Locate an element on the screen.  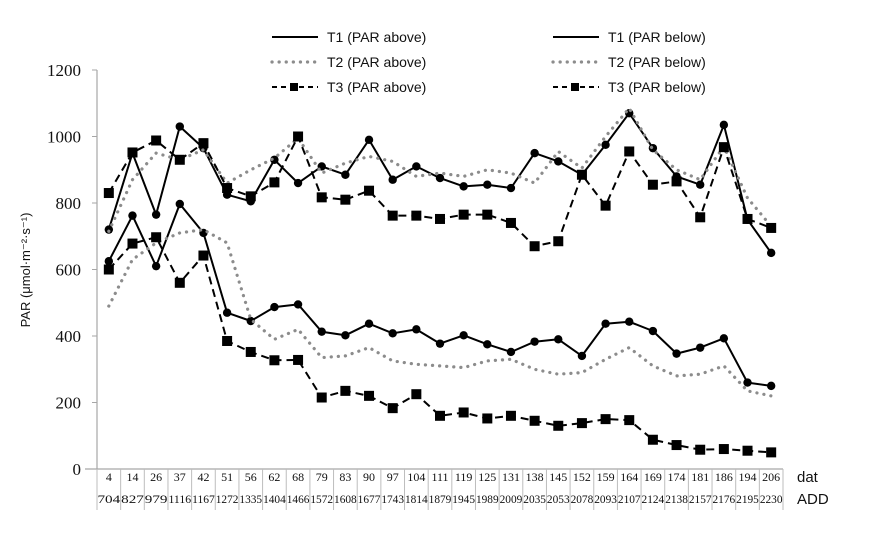
x-tick-label-add: 1989 is located at coordinates (487, 499).